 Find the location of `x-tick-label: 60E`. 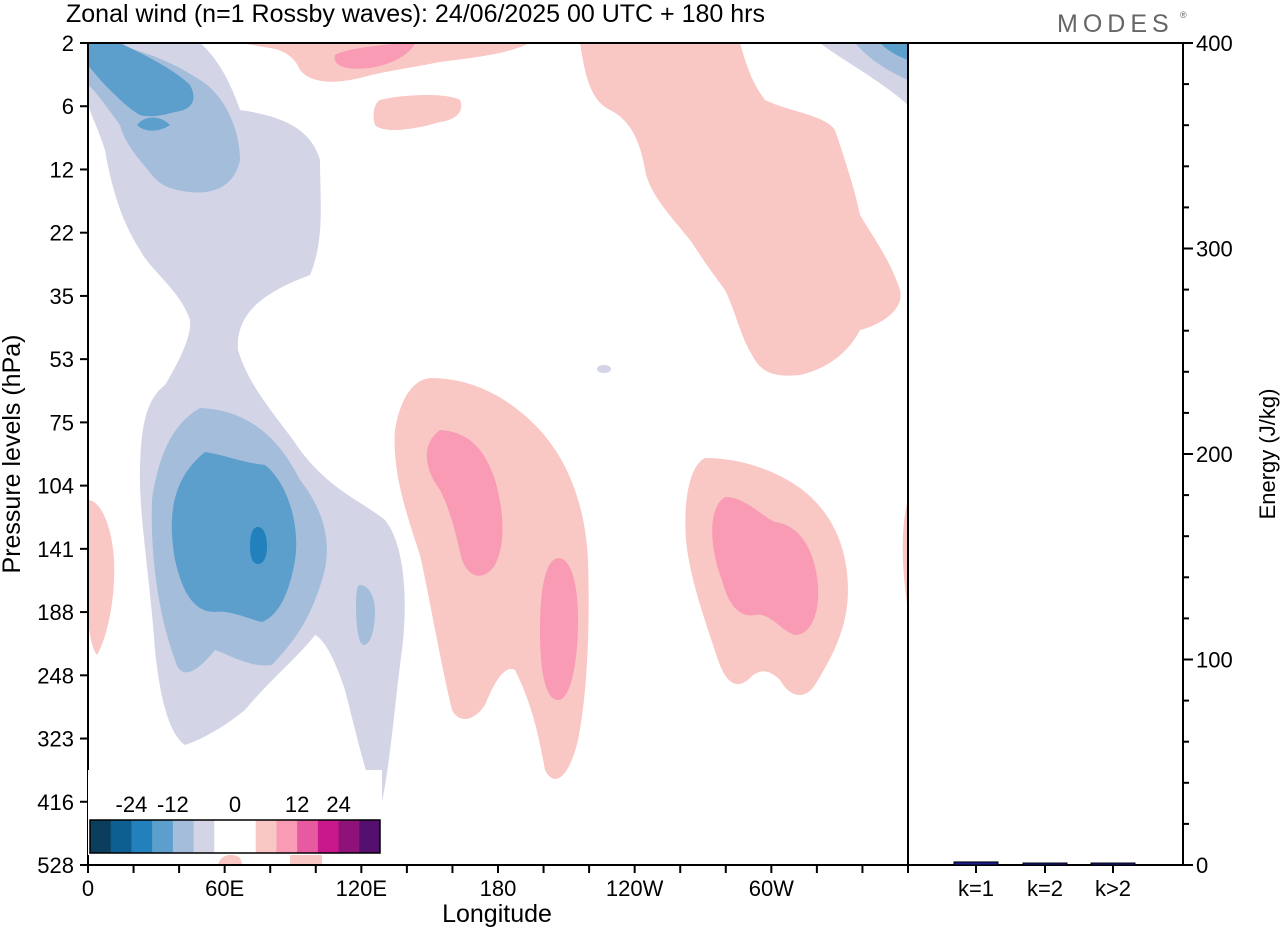

x-tick-label: 60E is located at coordinates (224, 888).